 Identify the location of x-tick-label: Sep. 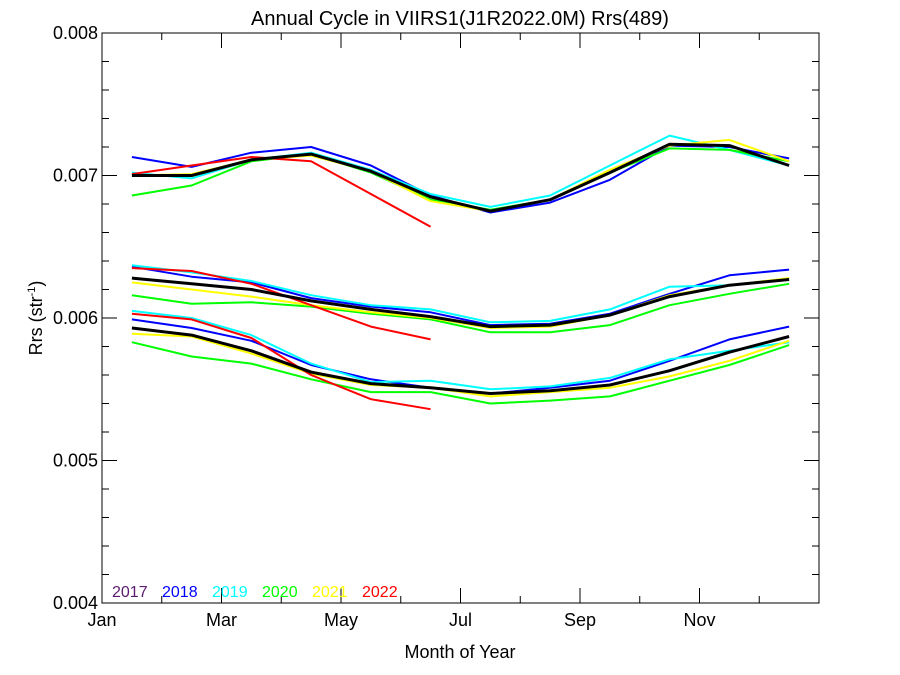
(580, 620).